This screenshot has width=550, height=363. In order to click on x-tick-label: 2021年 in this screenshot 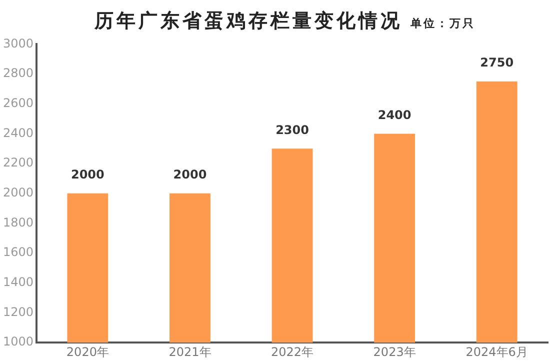, I will do `click(190, 351)`.